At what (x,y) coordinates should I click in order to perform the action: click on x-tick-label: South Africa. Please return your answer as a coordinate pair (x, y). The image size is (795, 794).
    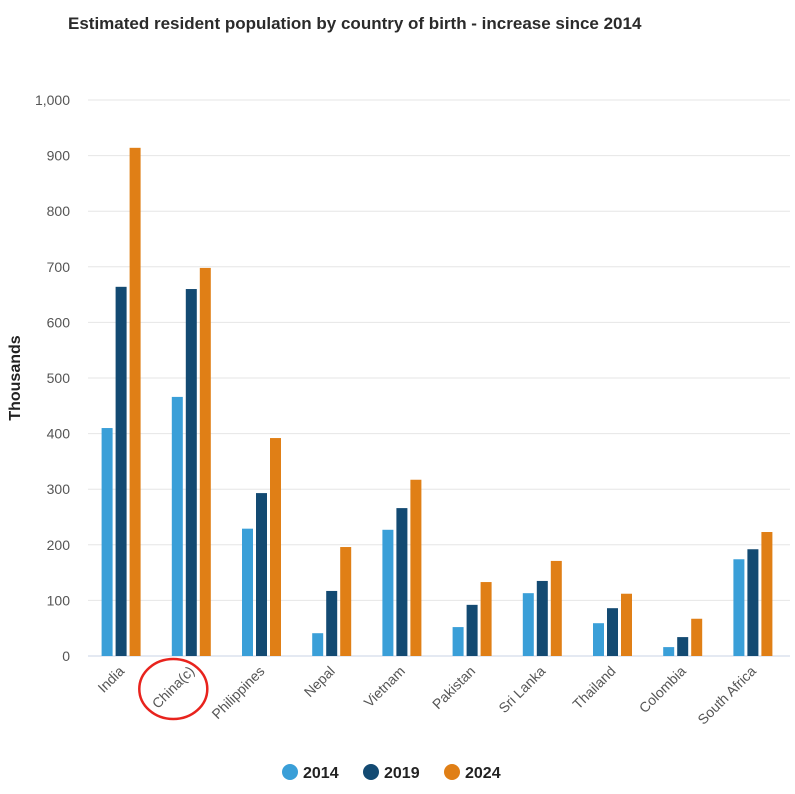
    Looking at the image, I should click on (726, 695).